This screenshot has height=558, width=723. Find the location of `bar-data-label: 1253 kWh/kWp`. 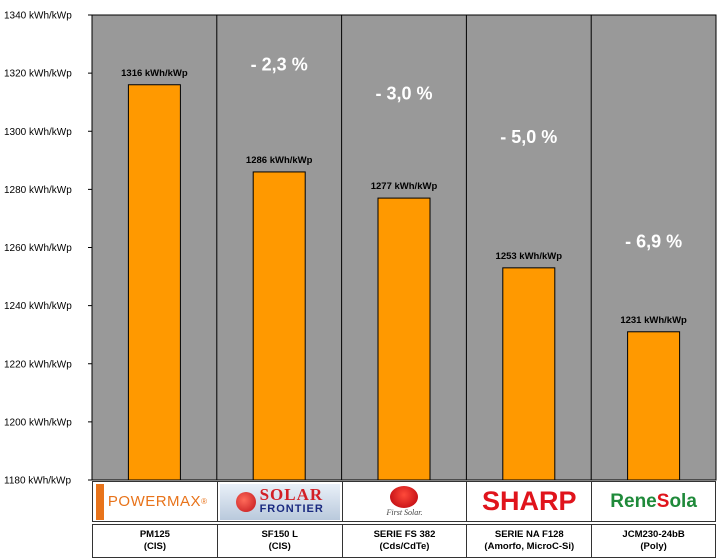

bar-data-label: 1253 kWh/kWp is located at coordinates (529, 256).